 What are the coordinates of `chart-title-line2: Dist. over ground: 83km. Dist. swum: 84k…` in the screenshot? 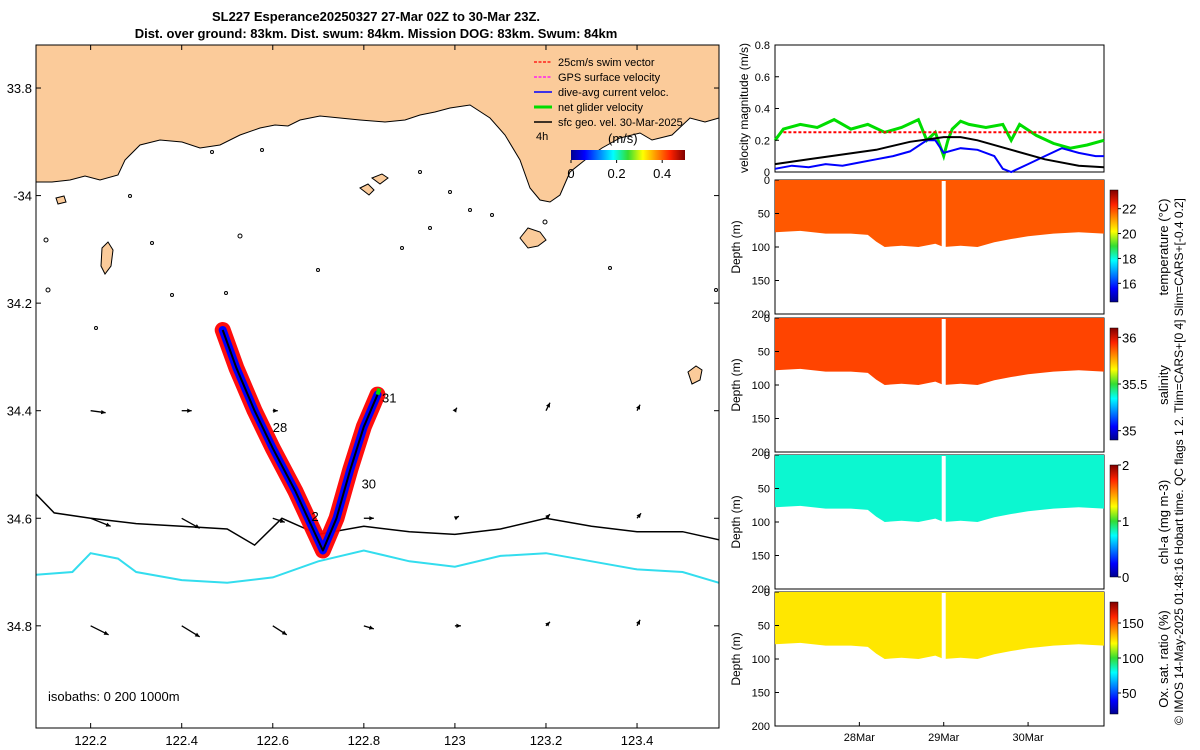 It's located at (376, 33).